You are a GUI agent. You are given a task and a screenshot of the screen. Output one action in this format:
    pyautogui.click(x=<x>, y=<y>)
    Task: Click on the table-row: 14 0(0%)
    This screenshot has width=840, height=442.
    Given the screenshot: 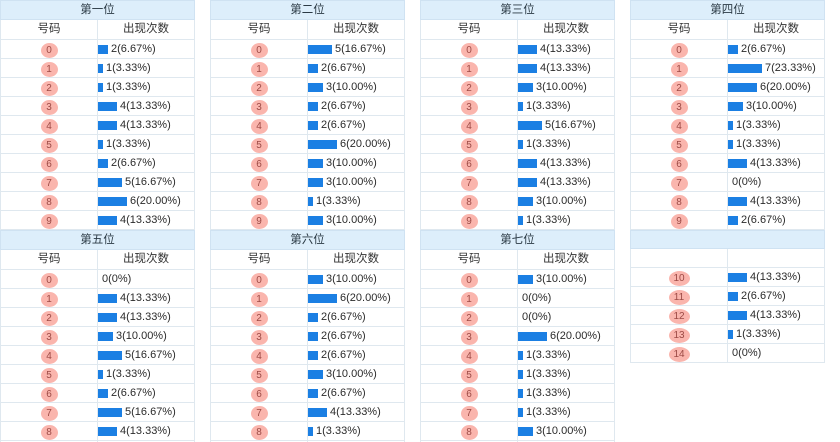 What is the action you would take?
    pyautogui.click(x=727, y=353)
    